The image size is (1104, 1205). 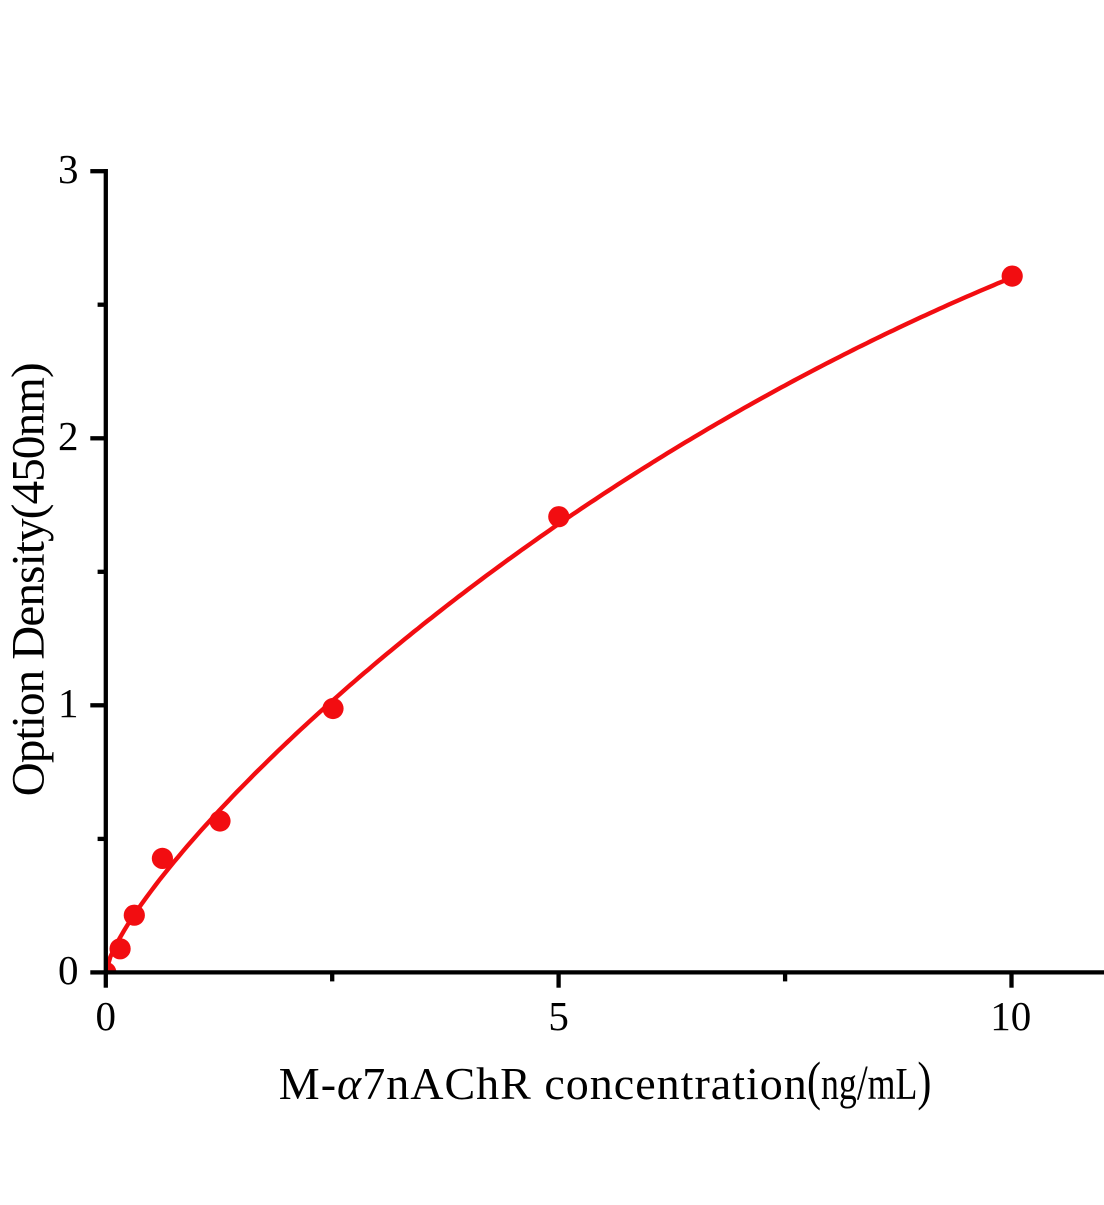 I want to click on svg-text: Option Density(450nm), so click(x=28, y=579).